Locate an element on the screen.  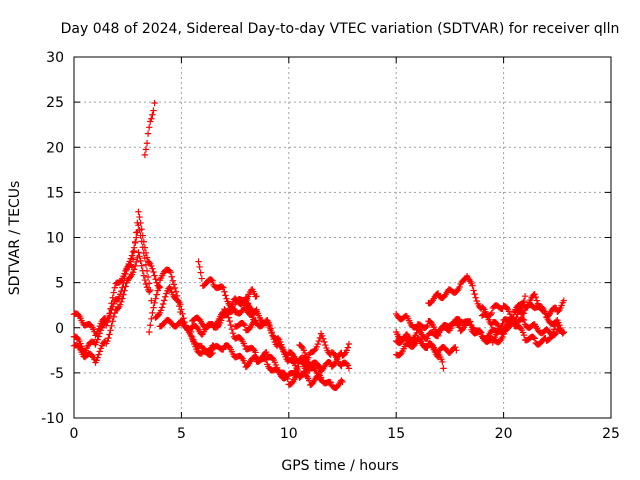
x-tick-label: 25 is located at coordinates (611, 434).